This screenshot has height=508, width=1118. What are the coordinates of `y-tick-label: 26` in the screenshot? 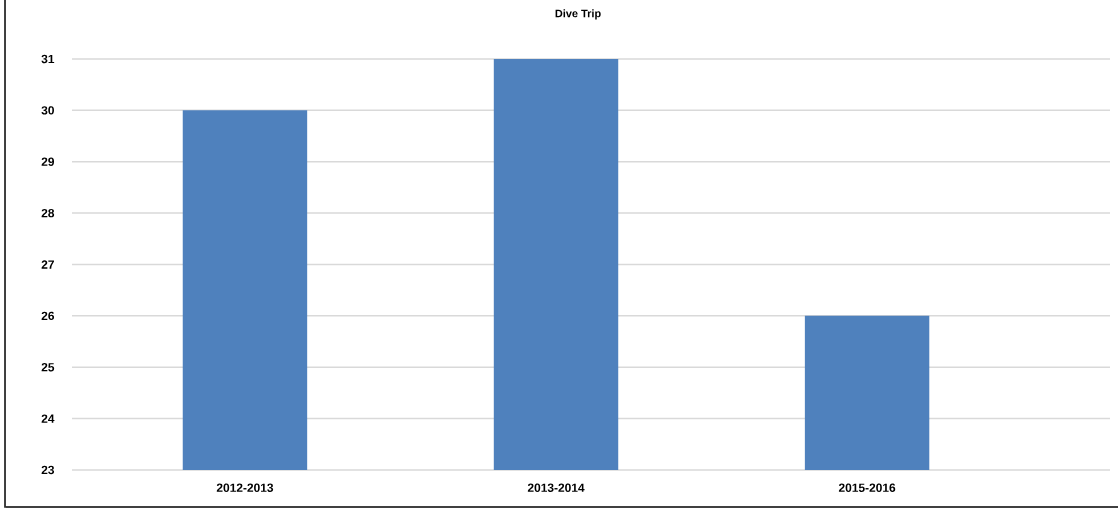 It's located at (48, 316).